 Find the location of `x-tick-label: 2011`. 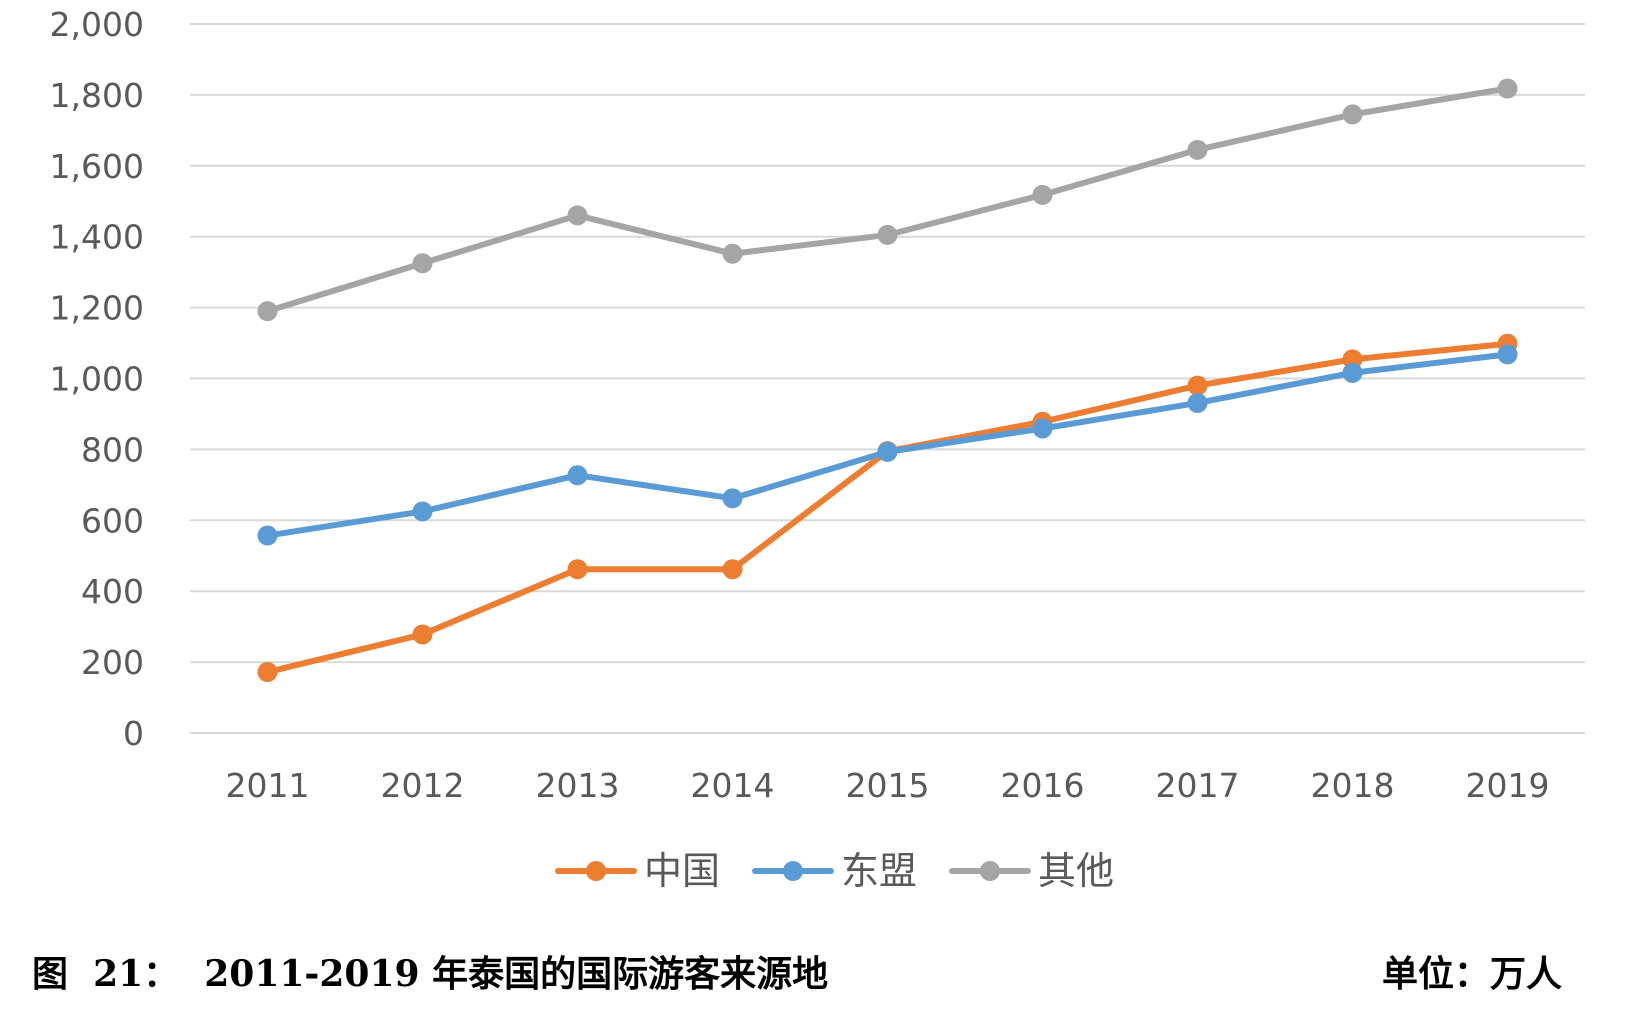

x-tick-label: 2011 is located at coordinates (268, 785).